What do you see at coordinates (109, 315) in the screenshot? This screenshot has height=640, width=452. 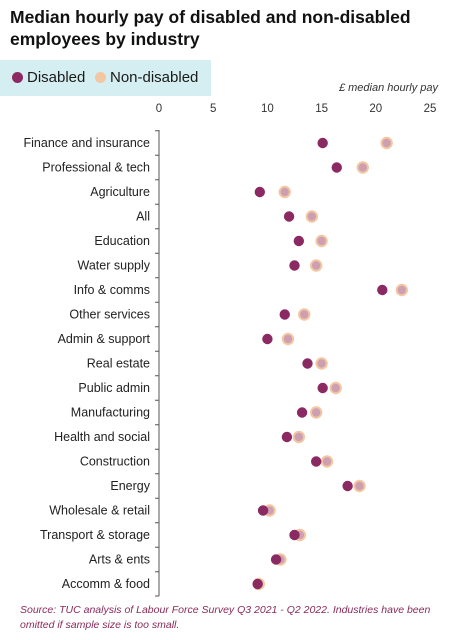 I see `category-label: Other services` at bounding box center [109, 315].